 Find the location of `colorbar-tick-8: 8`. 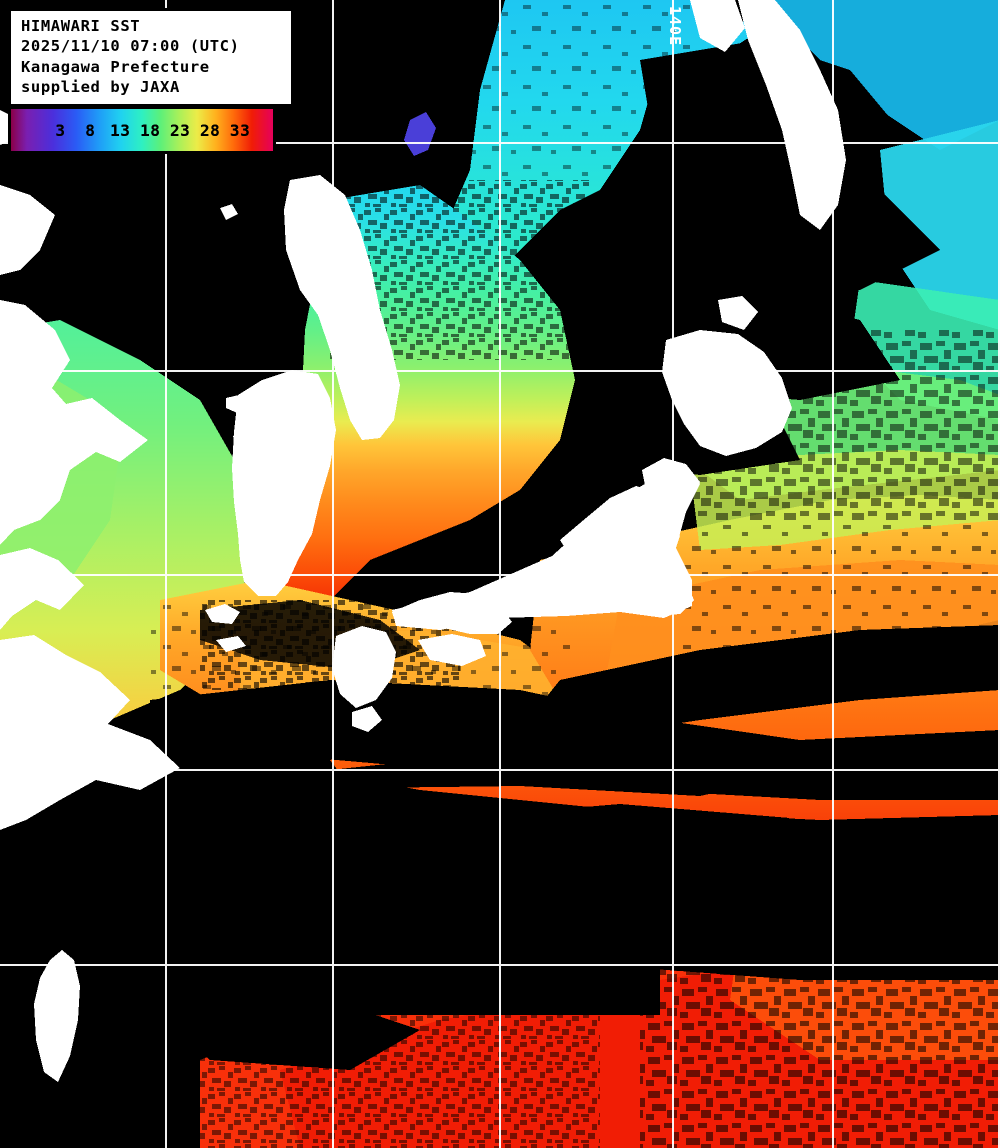

colorbar-tick-8: 8 is located at coordinates (90, 130).